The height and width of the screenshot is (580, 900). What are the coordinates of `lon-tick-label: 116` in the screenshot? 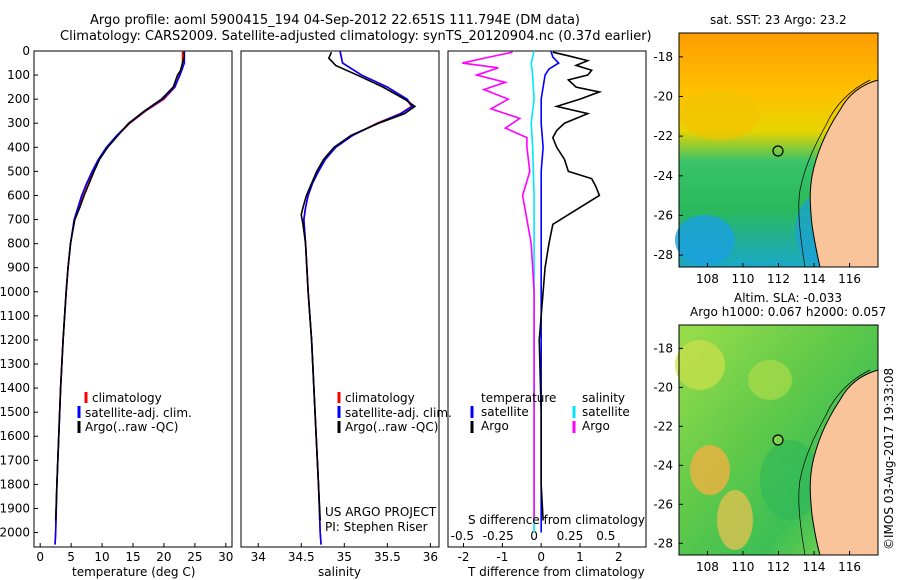 It's located at (849, 279).